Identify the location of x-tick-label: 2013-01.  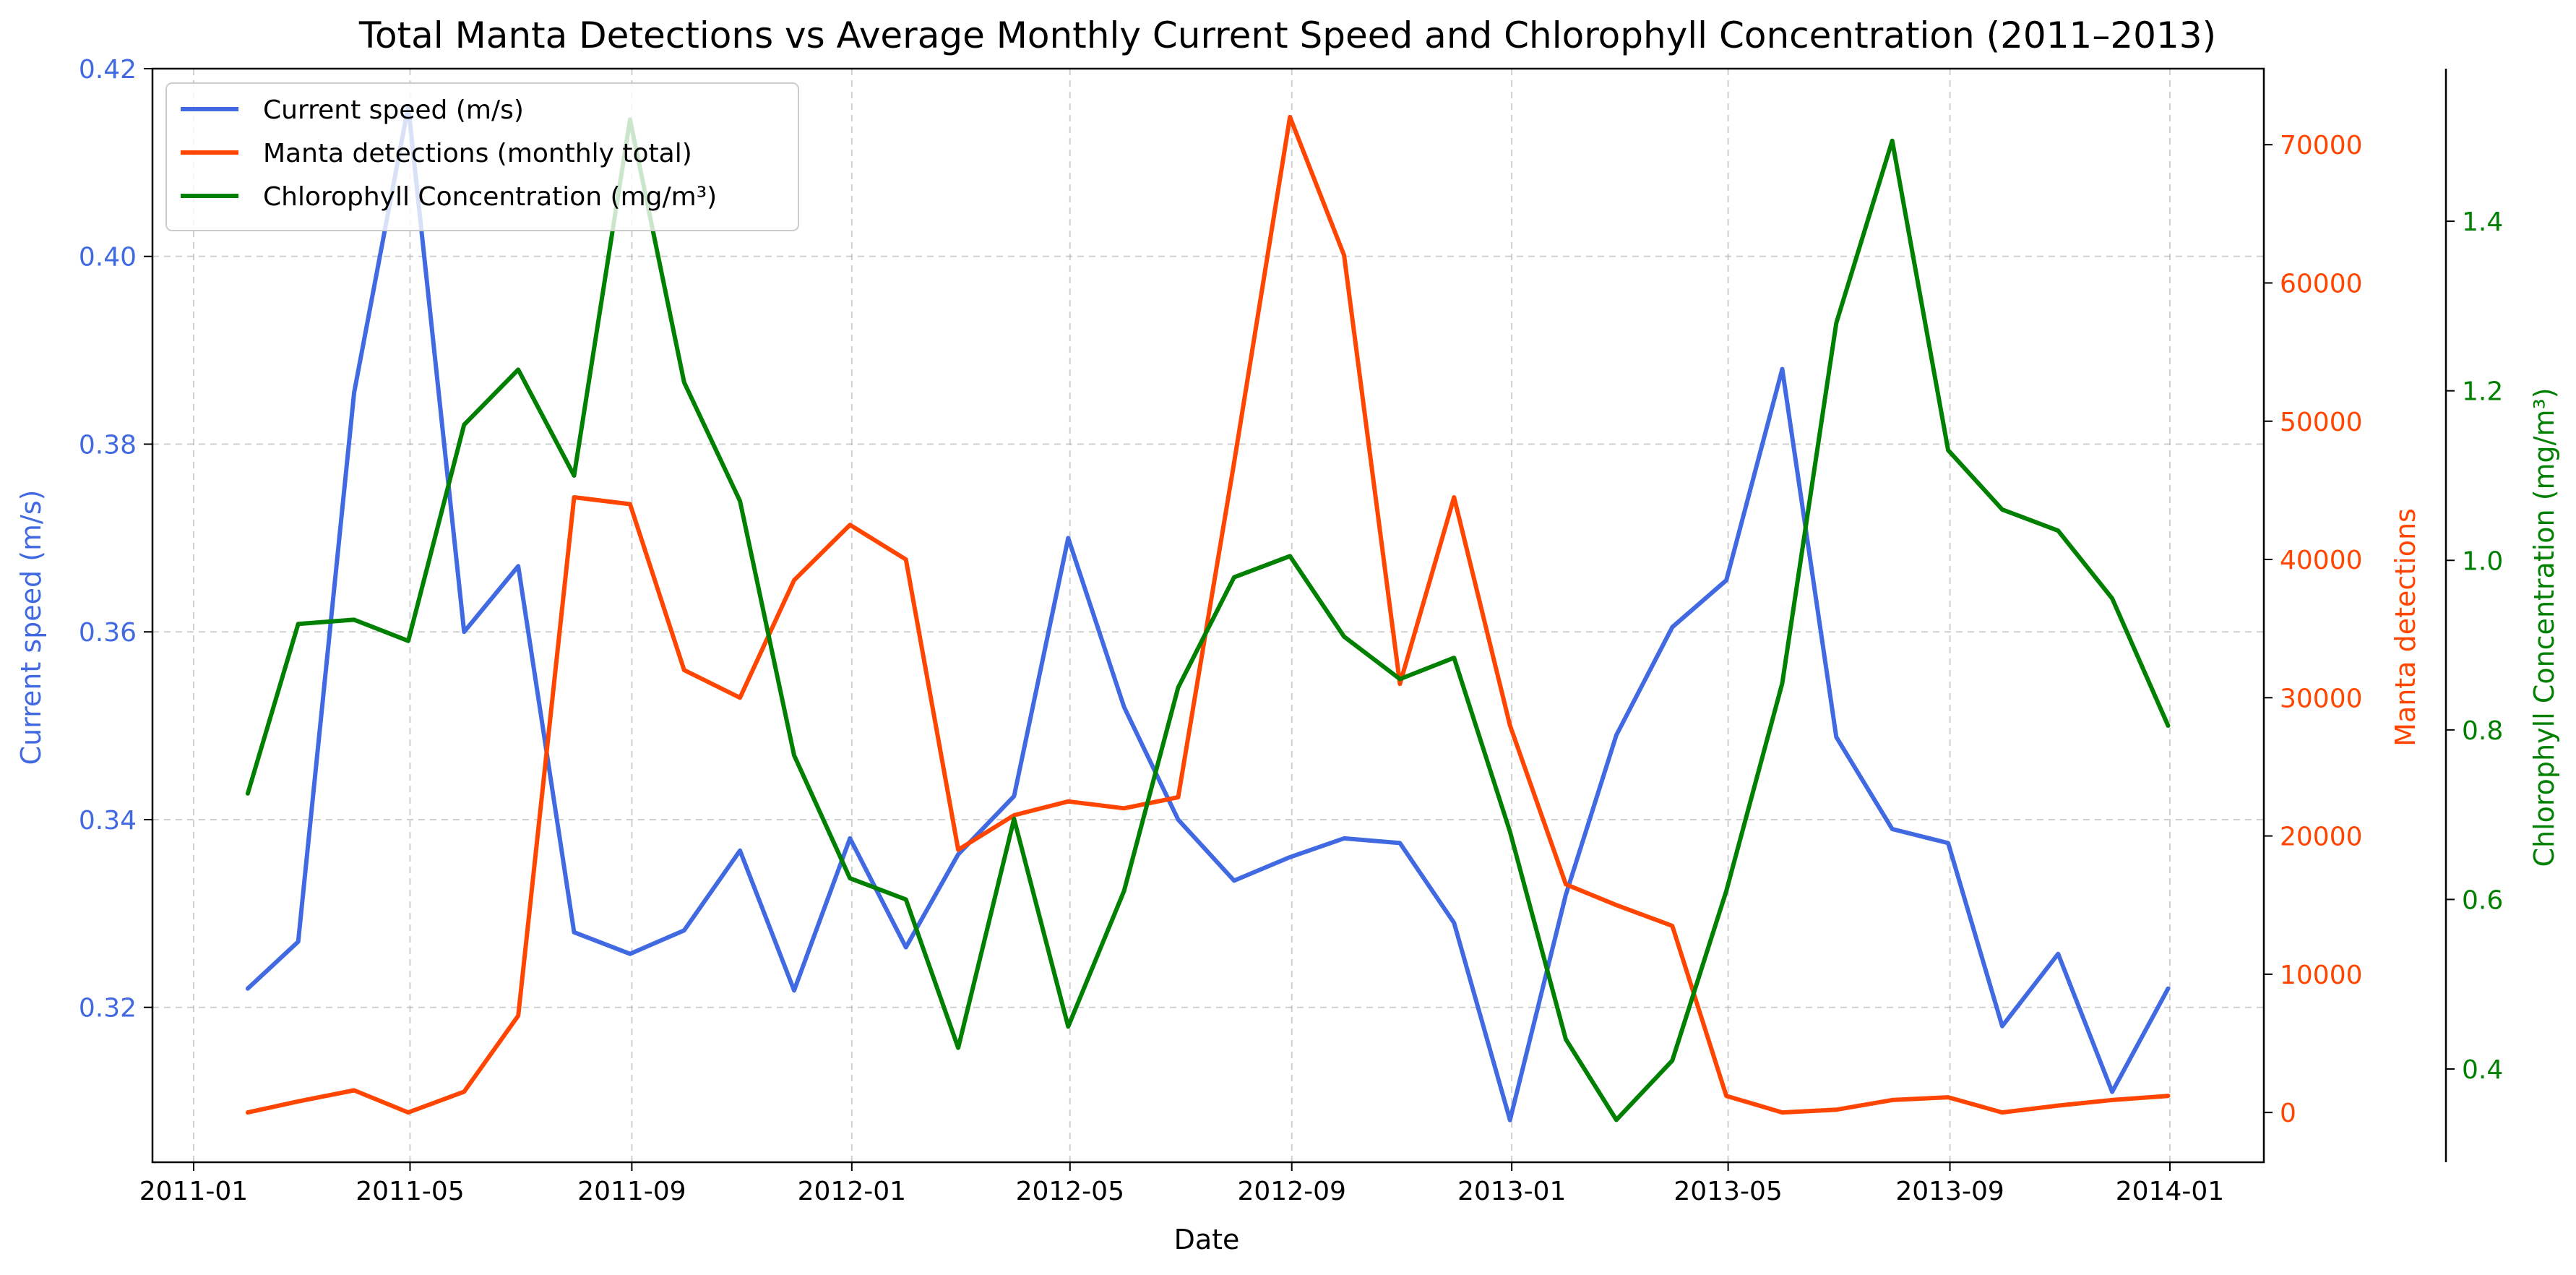
(1511, 1191).